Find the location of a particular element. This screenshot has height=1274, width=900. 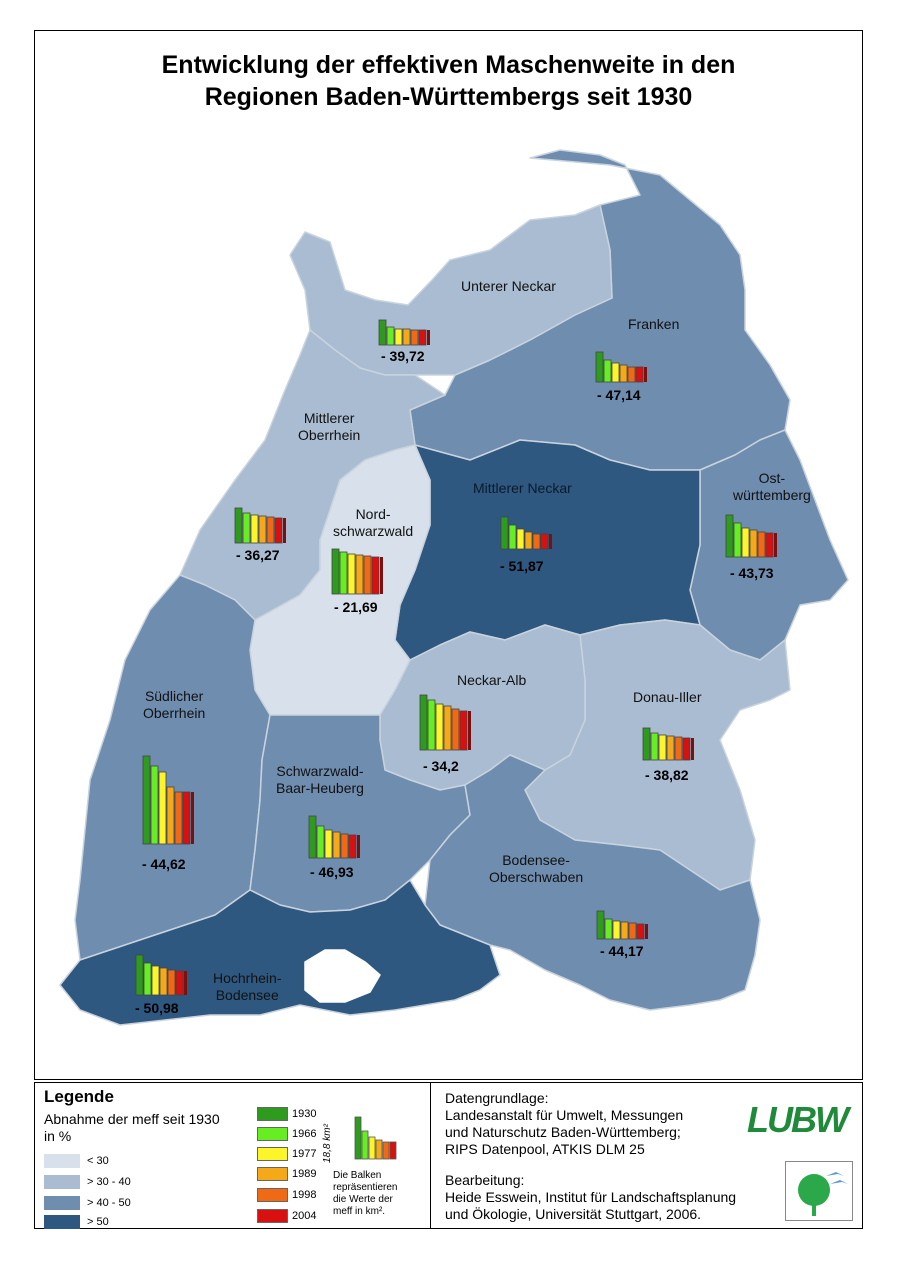

label-line: Hochrhein- is located at coordinates (247, 978).